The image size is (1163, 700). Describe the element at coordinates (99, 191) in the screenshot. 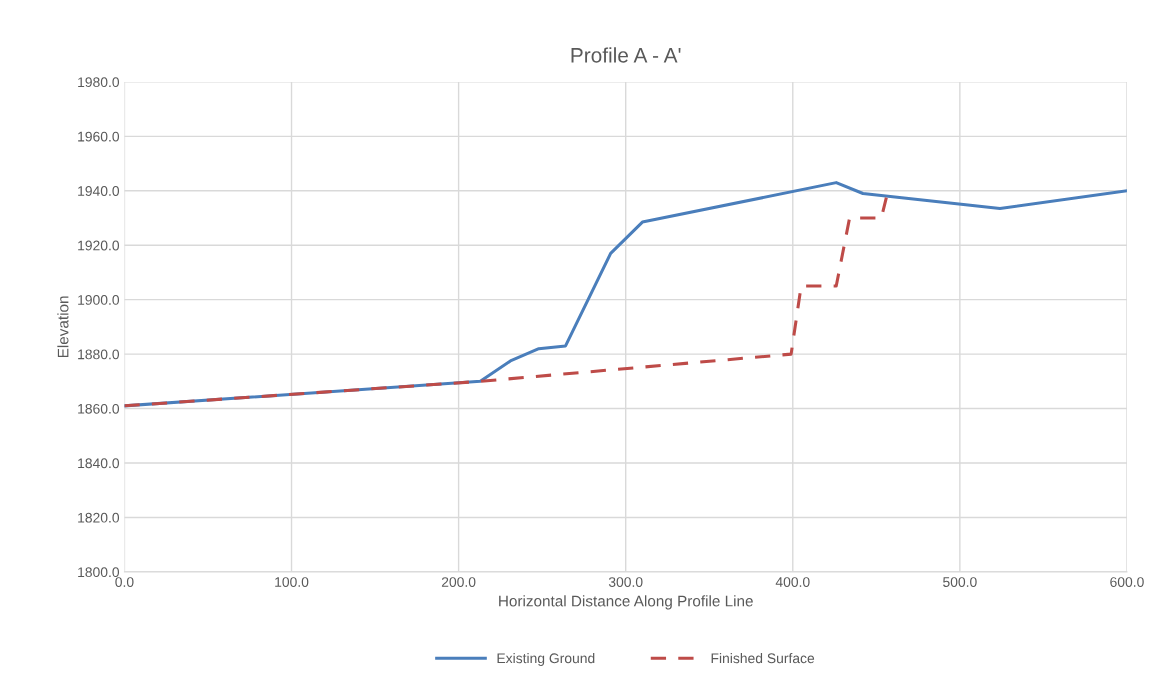

I see `y-tick-label: 1940.0` at that location.